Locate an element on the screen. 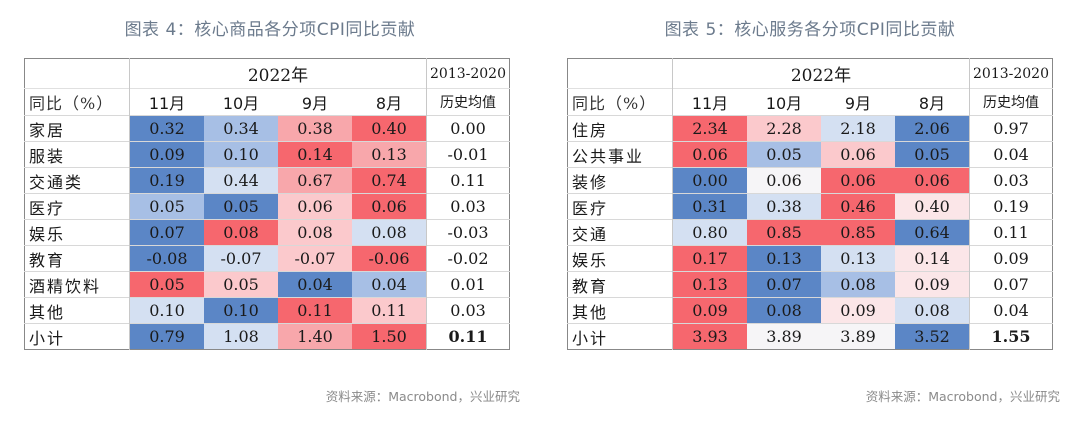 The width and height of the screenshot is (1080, 439). hist-average-cell: 0.19 is located at coordinates (1011, 206).